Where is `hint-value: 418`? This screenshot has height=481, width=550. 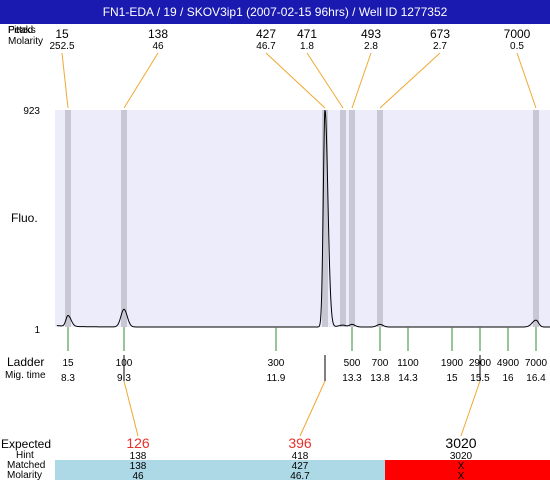
hint-value: 418 is located at coordinates (300, 456).